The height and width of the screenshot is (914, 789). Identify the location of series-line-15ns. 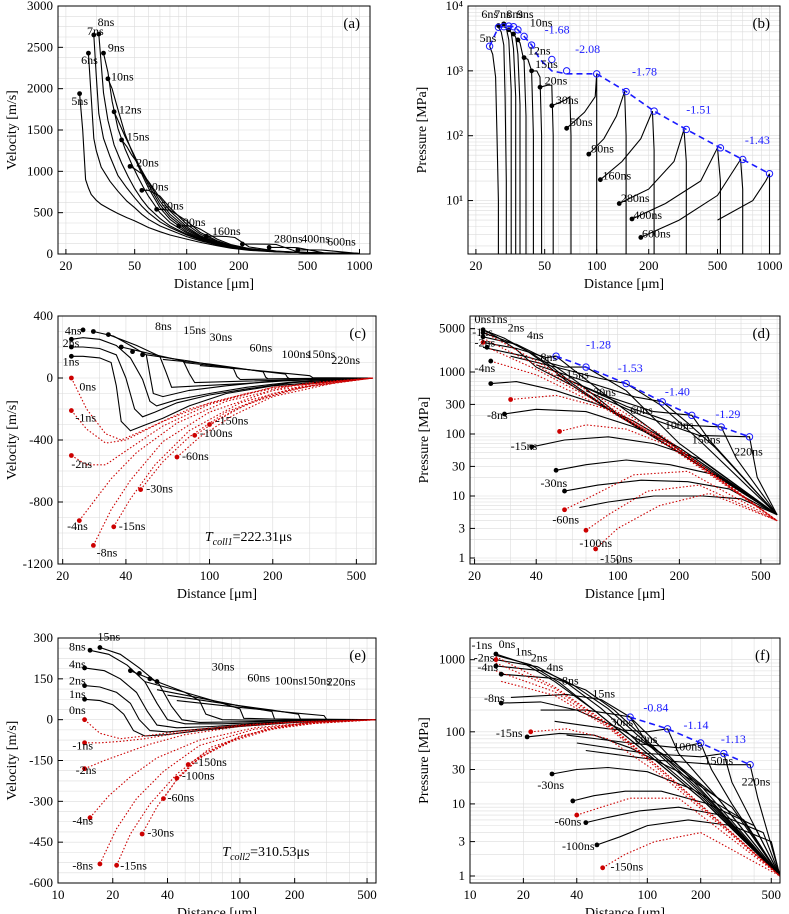
(237, 684).